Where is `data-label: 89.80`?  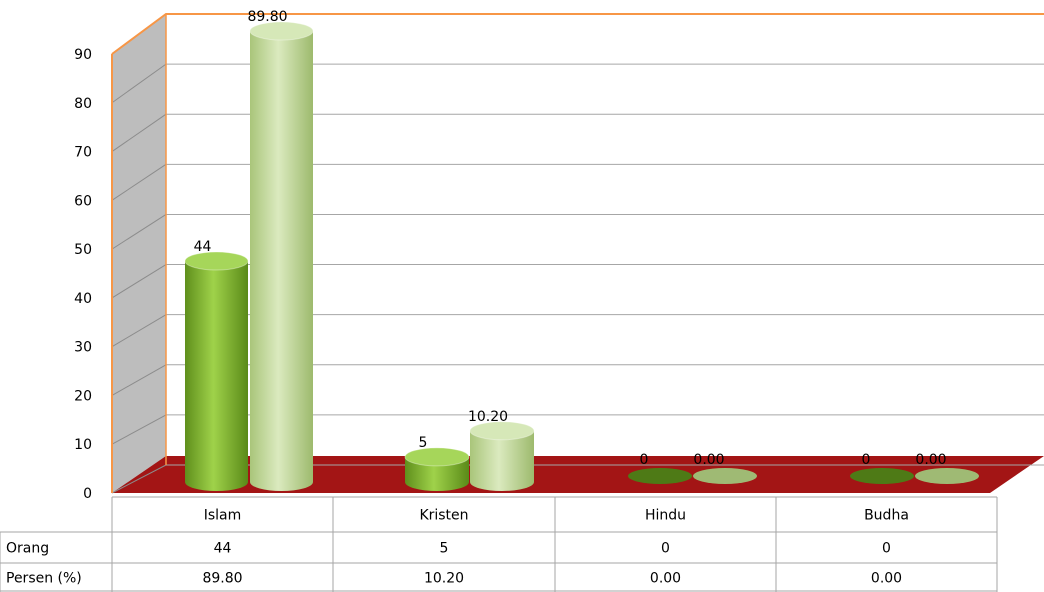
data-label: 89.80 is located at coordinates (267, 17).